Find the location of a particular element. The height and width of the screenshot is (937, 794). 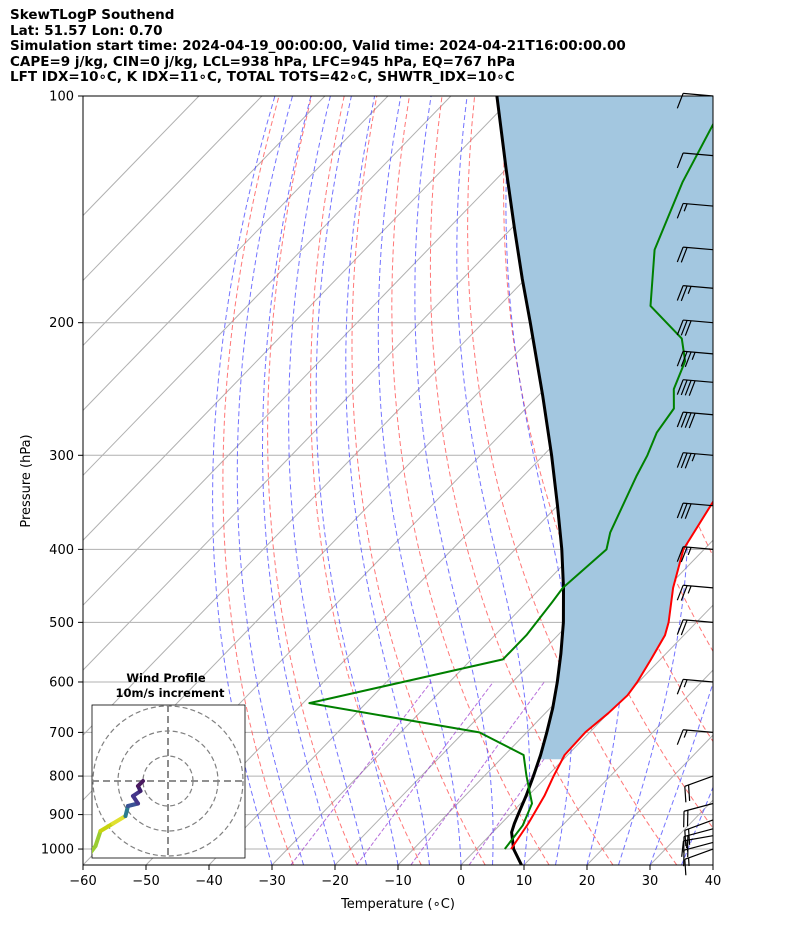

x-tick-label: 0 is located at coordinates (461, 881).